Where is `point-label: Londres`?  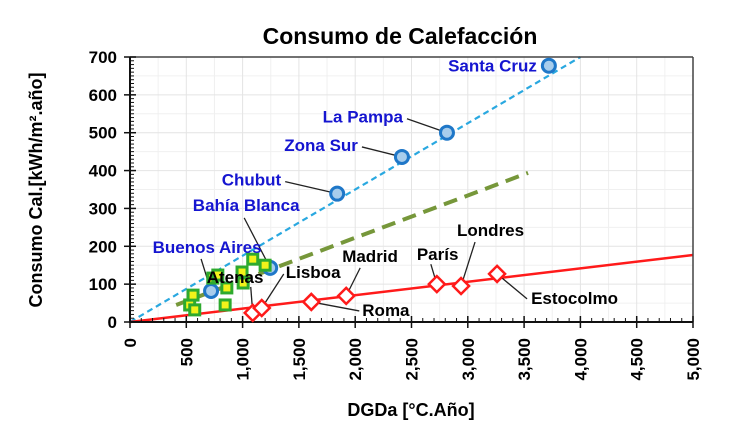
point-label: Londres is located at coordinates (490, 230).